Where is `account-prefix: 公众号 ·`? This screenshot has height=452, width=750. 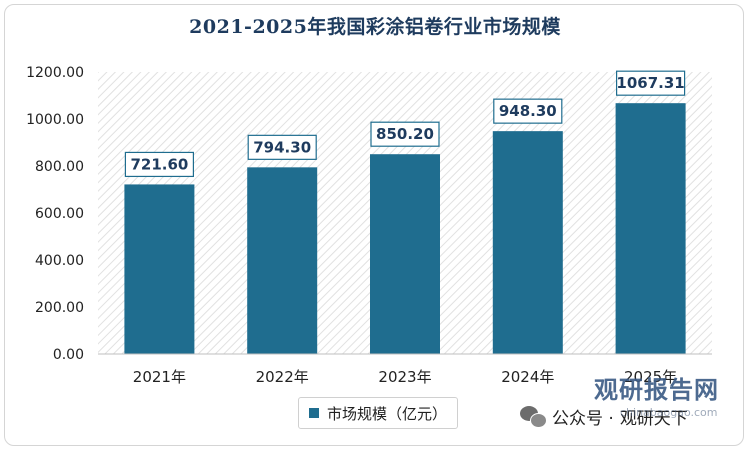
account-prefix: 公众号 · is located at coordinates (583, 419).